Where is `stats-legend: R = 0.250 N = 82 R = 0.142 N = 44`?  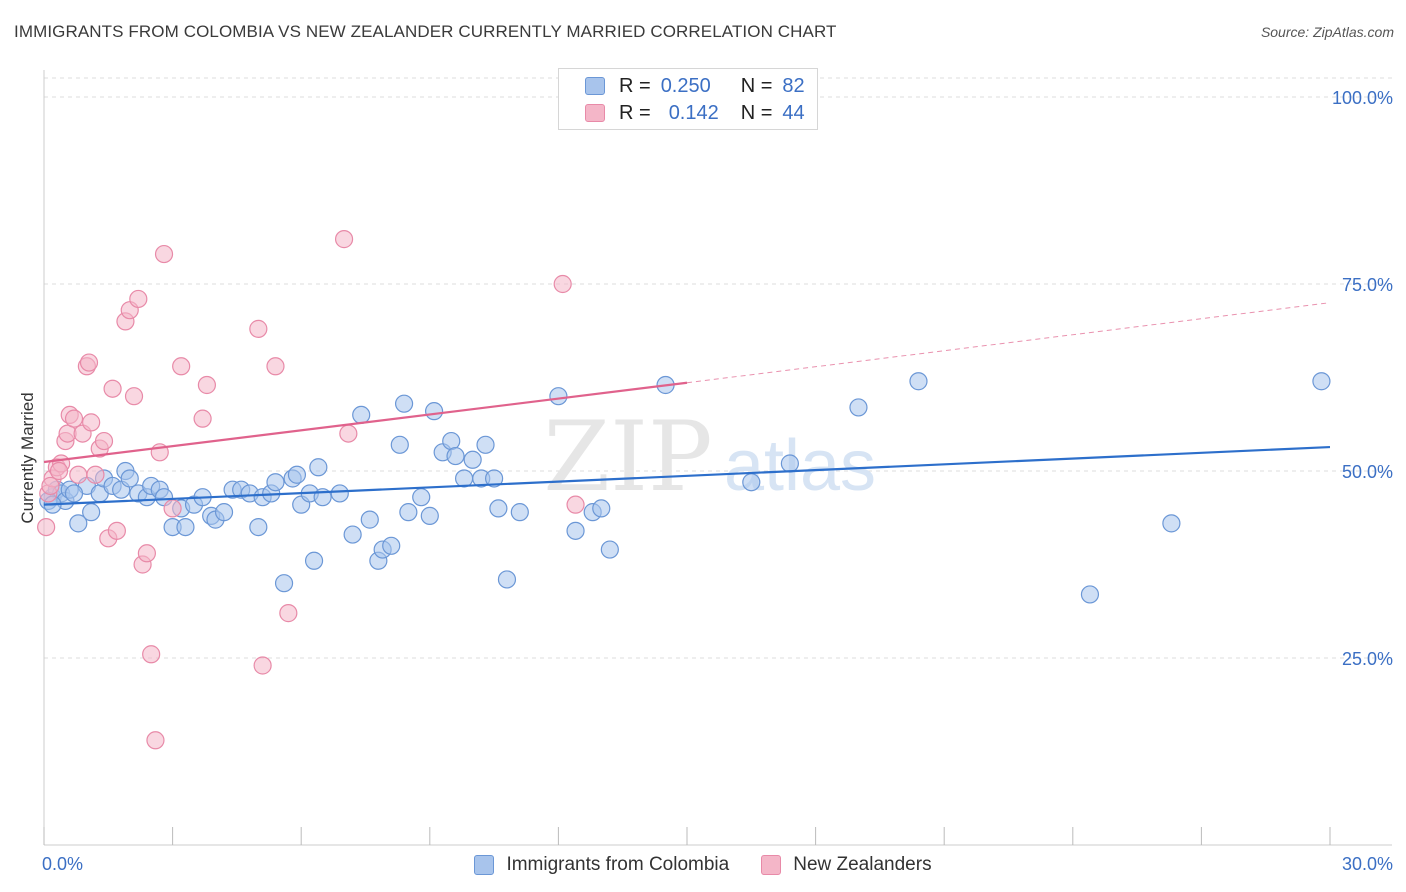 stats-legend: R = 0.250 N = 82 R = 0.142 N = 44 is located at coordinates (688, 99).